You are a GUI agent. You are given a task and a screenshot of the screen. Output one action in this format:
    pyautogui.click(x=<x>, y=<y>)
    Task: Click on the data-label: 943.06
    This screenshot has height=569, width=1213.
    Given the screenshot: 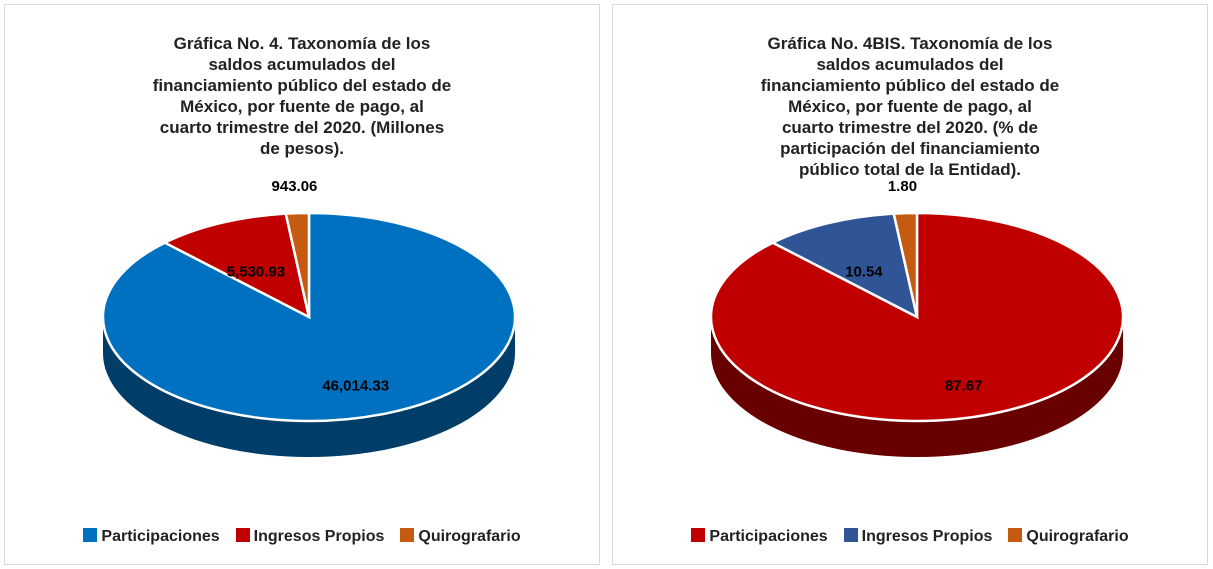 What is the action you would take?
    pyautogui.click(x=295, y=186)
    